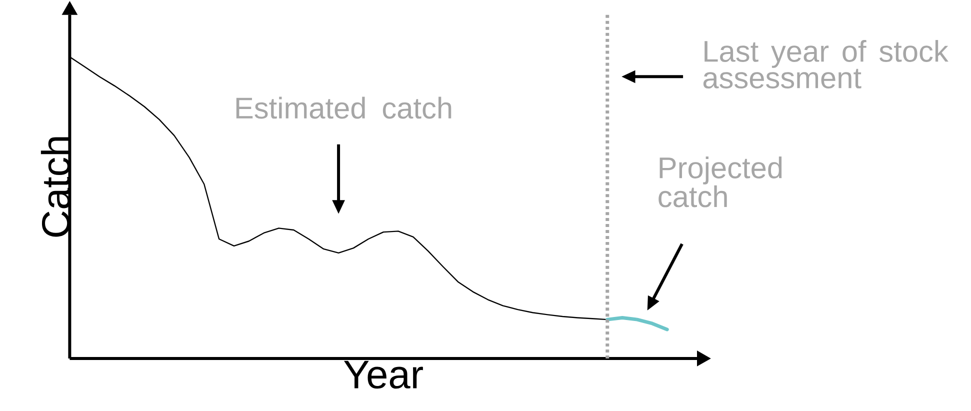 This screenshot has height=411, width=971. What do you see at coordinates (720, 182) in the screenshot?
I see `annotation: Projected catch` at bounding box center [720, 182].